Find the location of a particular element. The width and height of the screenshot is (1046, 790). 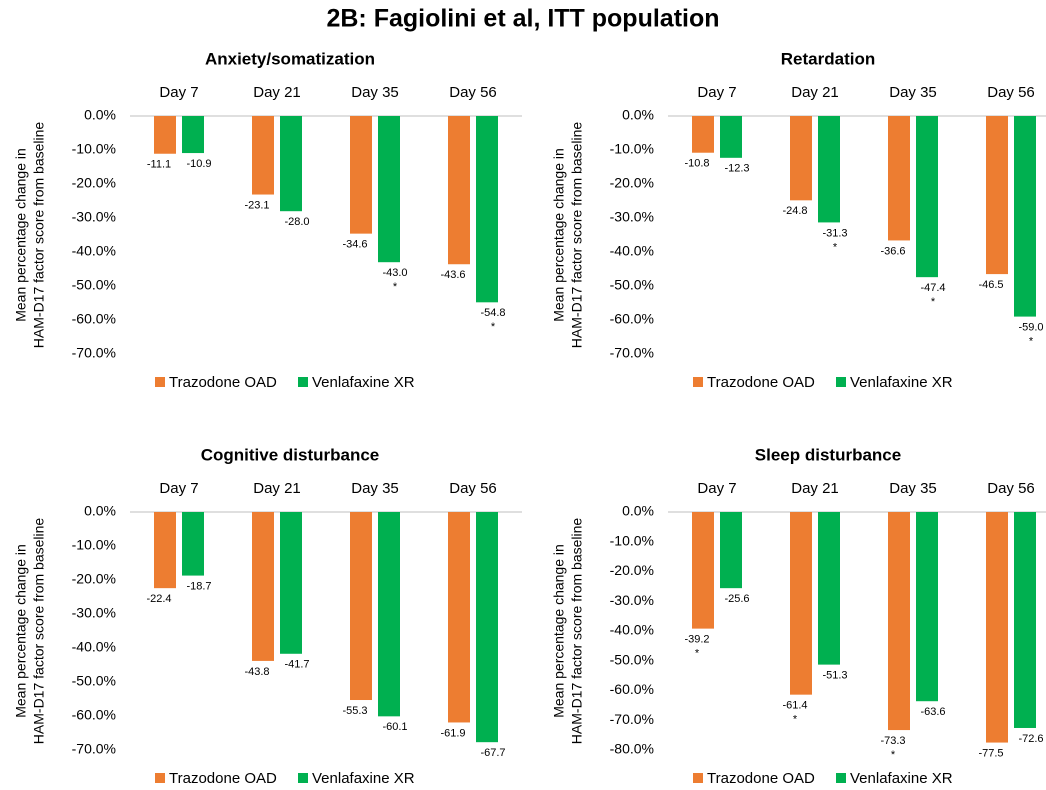

data-label: -39.2 is located at coordinates (696, 640).